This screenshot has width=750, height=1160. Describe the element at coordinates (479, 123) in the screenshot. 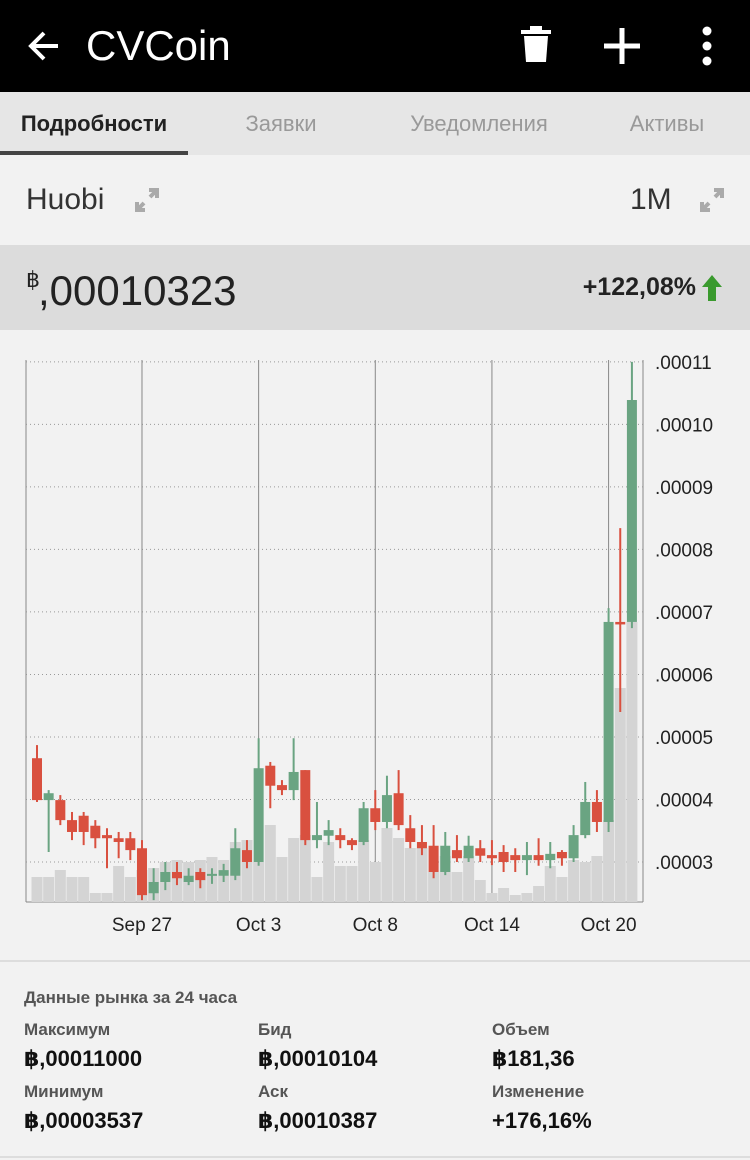

I see `tab: Уведомления` at that location.